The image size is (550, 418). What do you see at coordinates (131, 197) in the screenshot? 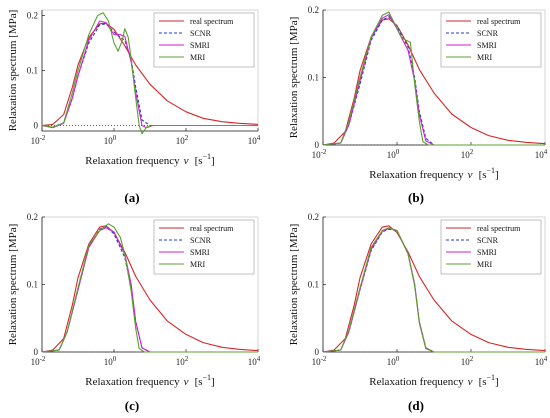
I see `panel-label: (a)` at bounding box center [131, 197].